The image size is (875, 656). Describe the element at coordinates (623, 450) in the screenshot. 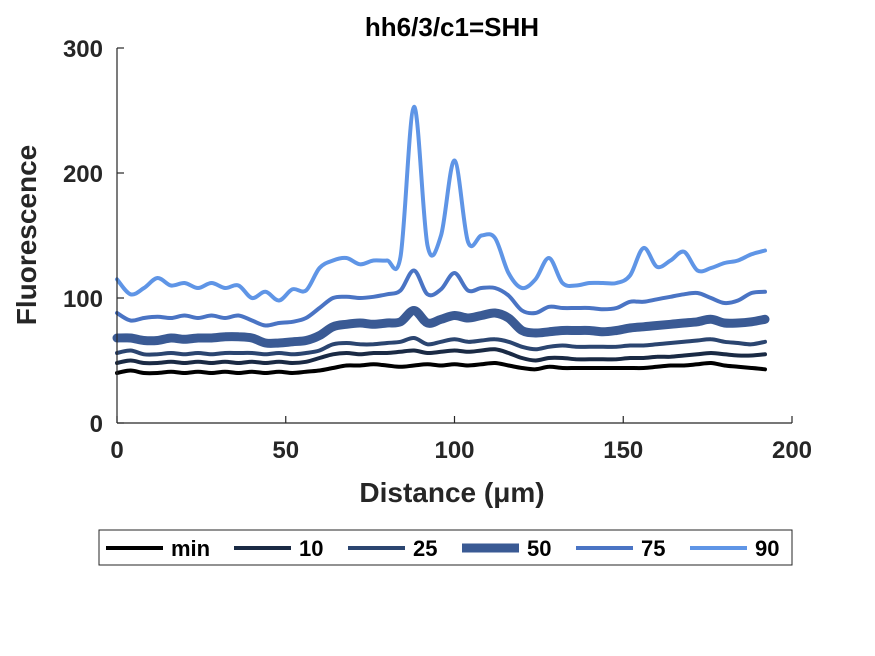

I see `x-tick-label: 150` at that location.